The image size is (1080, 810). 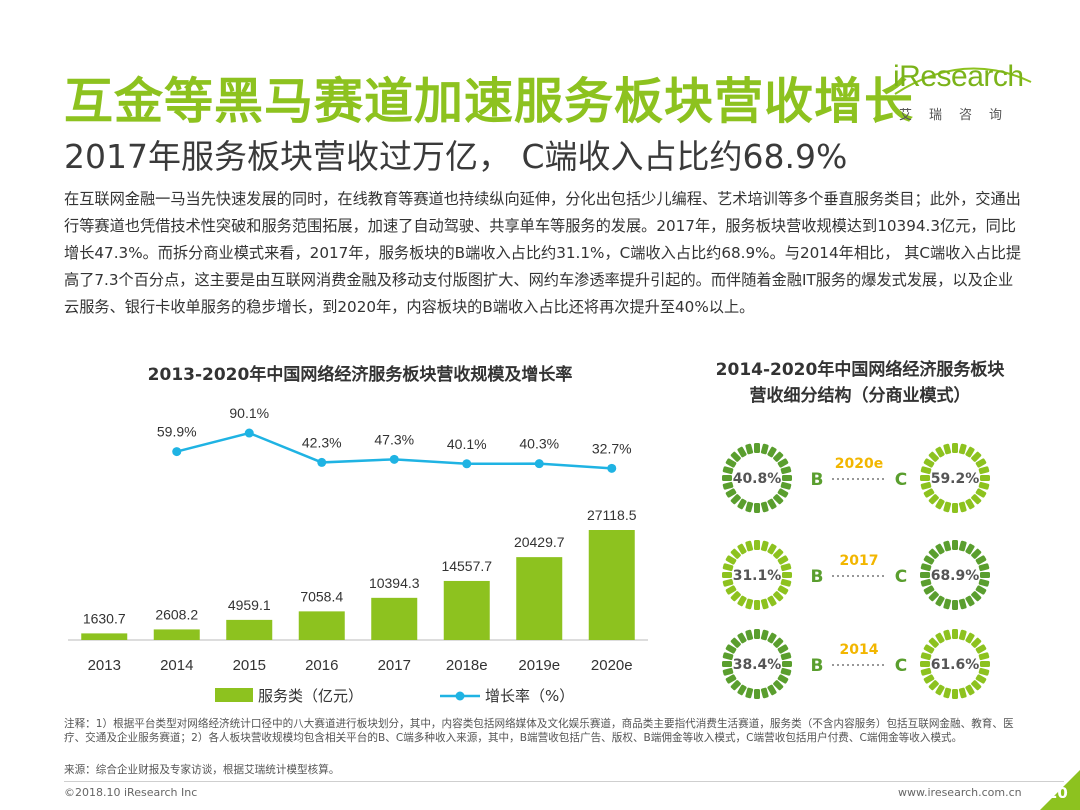 I want to click on bar-2017, so click(x=394, y=618).